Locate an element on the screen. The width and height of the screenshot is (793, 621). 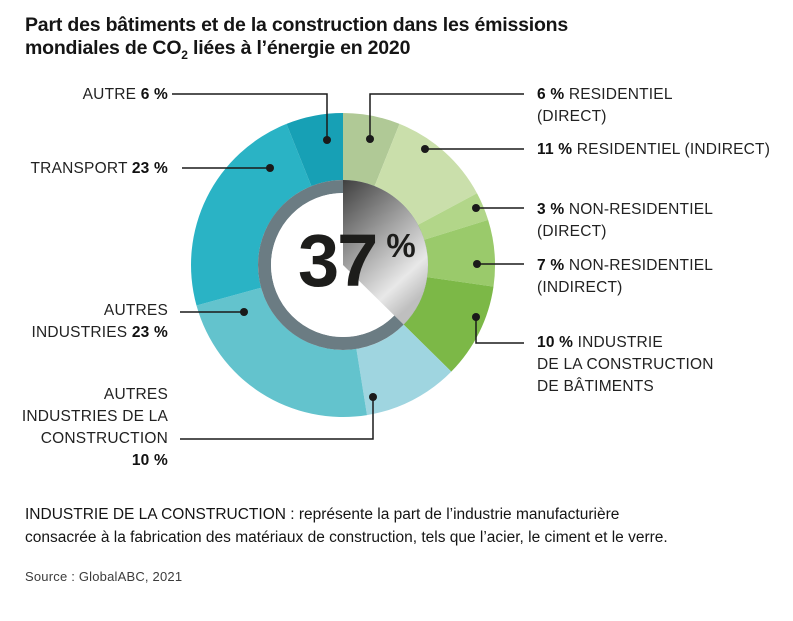
slice-label-text: AUTRE is located at coordinates (111, 94).